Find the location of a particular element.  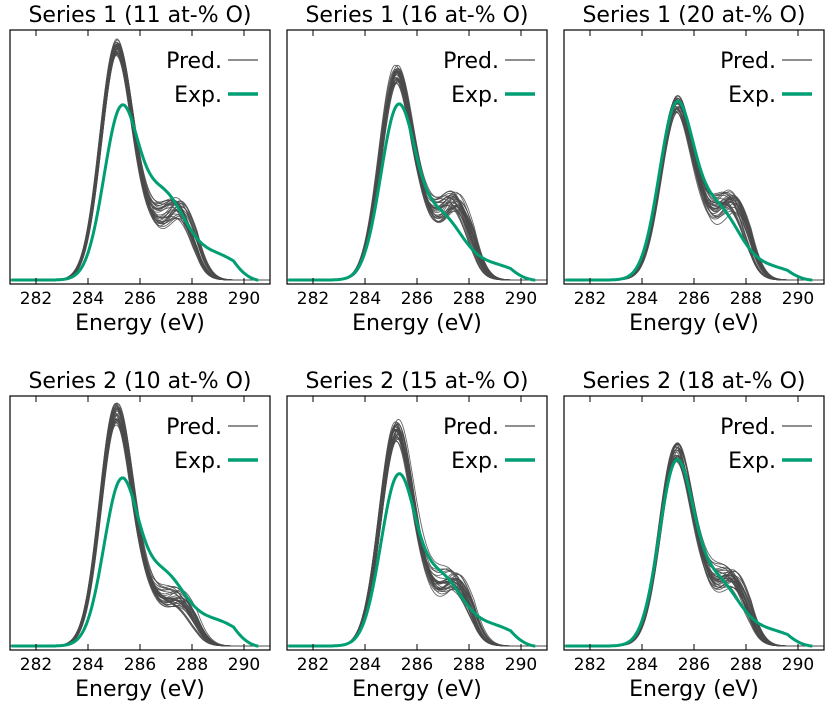

panel-title: Series 1 (11 at-% O) is located at coordinates (139, 15).